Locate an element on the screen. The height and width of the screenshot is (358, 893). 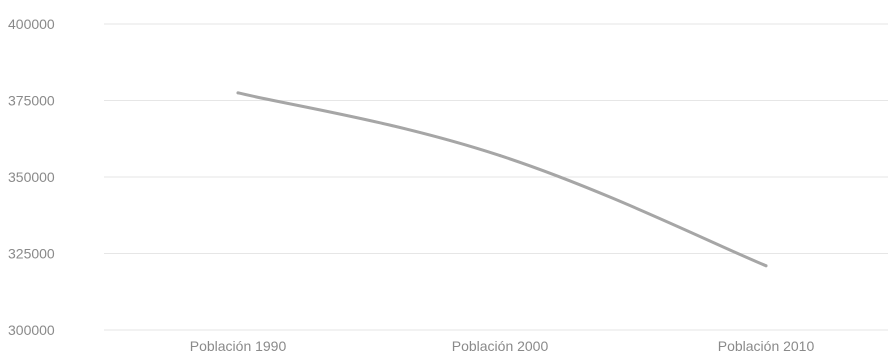
x-tick-label: Población 2000 is located at coordinates (500, 346).